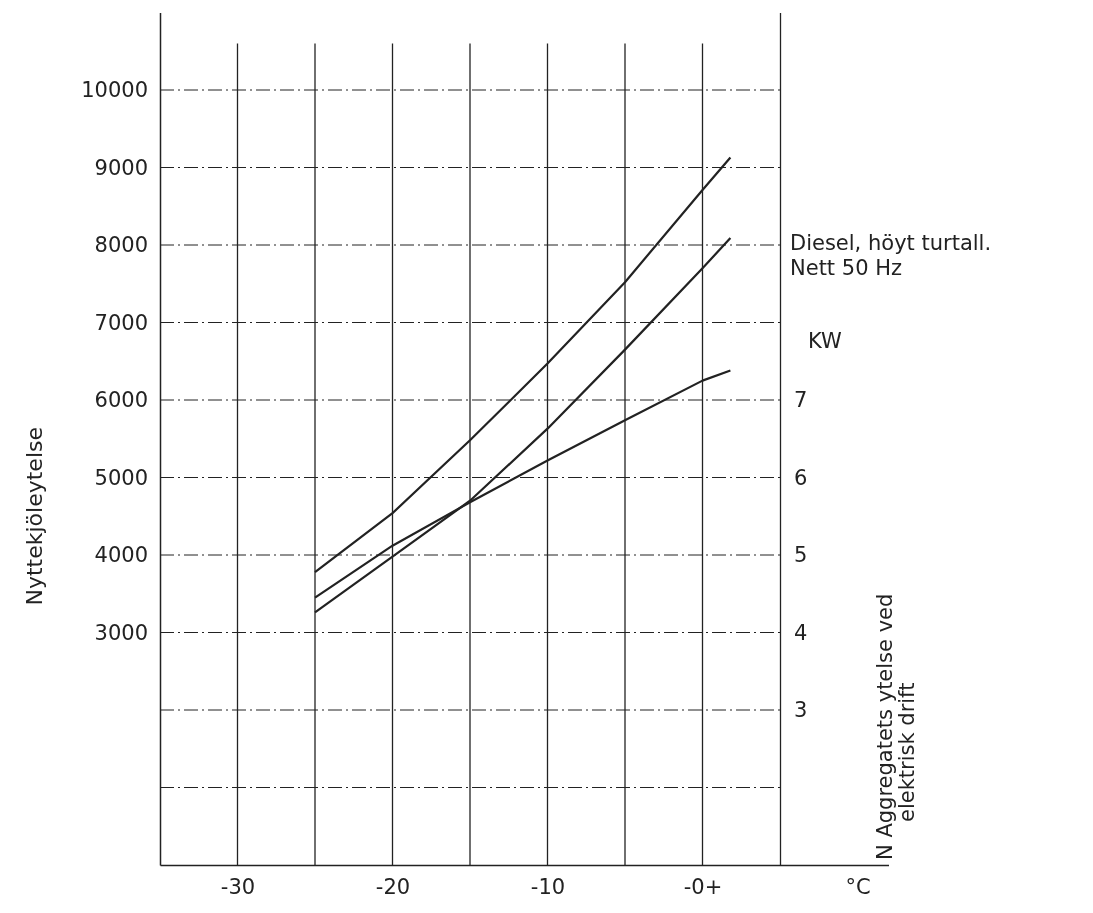  Describe the element at coordinates (238, 886) in the screenshot. I see `x-tick-label: -30` at that location.